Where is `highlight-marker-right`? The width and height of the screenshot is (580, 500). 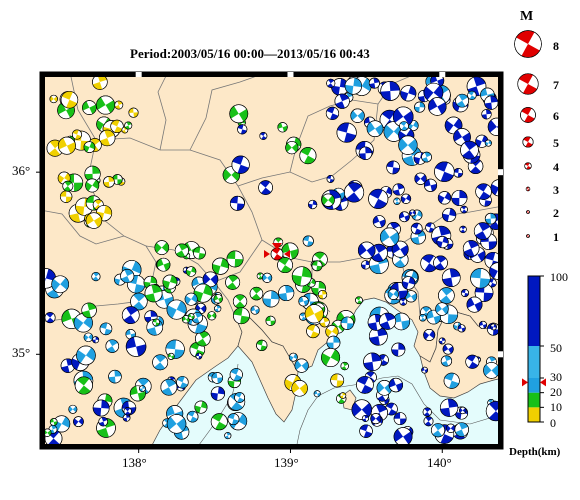 highlight-marker-right is located at coordinates (287, 254).